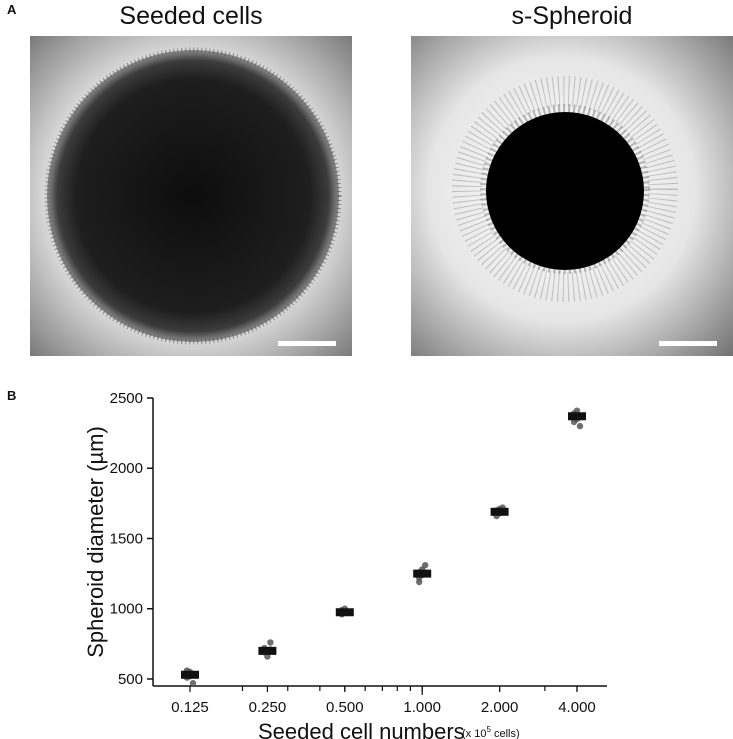 The image size is (733, 739). What do you see at coordinates (361, 729) in the screenshot?
I see `x-axis-title: Seeded cell numbers` at bounding box center [361, 729].